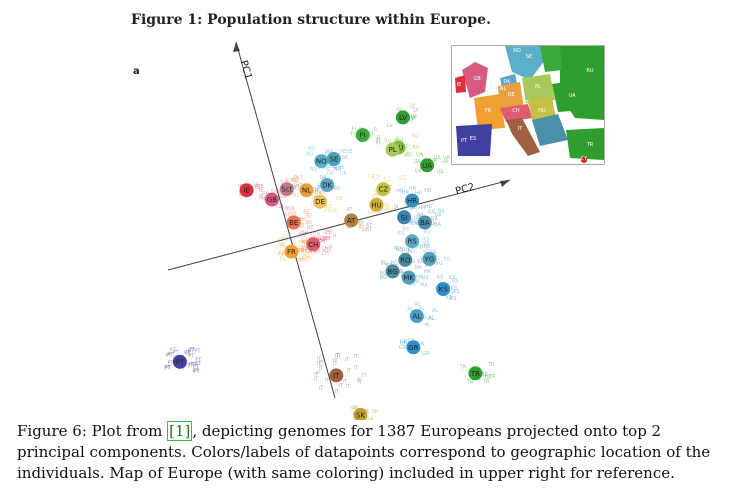 Image resolution: width=731 pixels, height=497 pixels. What do you see at coordinates (416, 218) in the screenshot?
I see `datapoint-label: SI` at bounding box center [416, 218].